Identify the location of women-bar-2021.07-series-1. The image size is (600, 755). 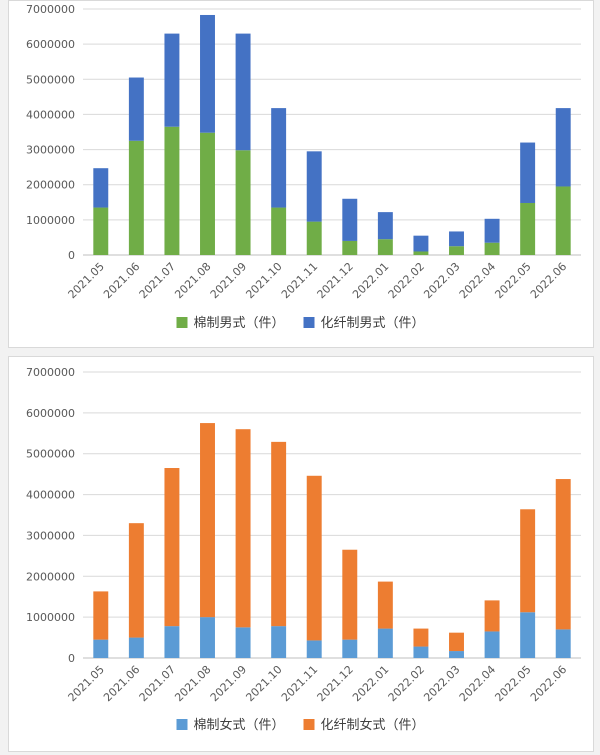
(172, 642).